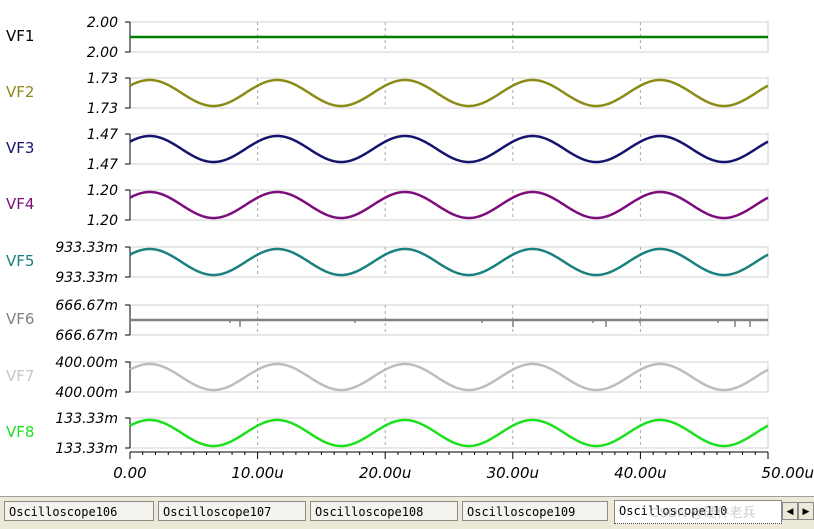 The height and width of the screenshot is (529, 814). I want to click on x-tick-label: 20.00u, so click(385, 473).